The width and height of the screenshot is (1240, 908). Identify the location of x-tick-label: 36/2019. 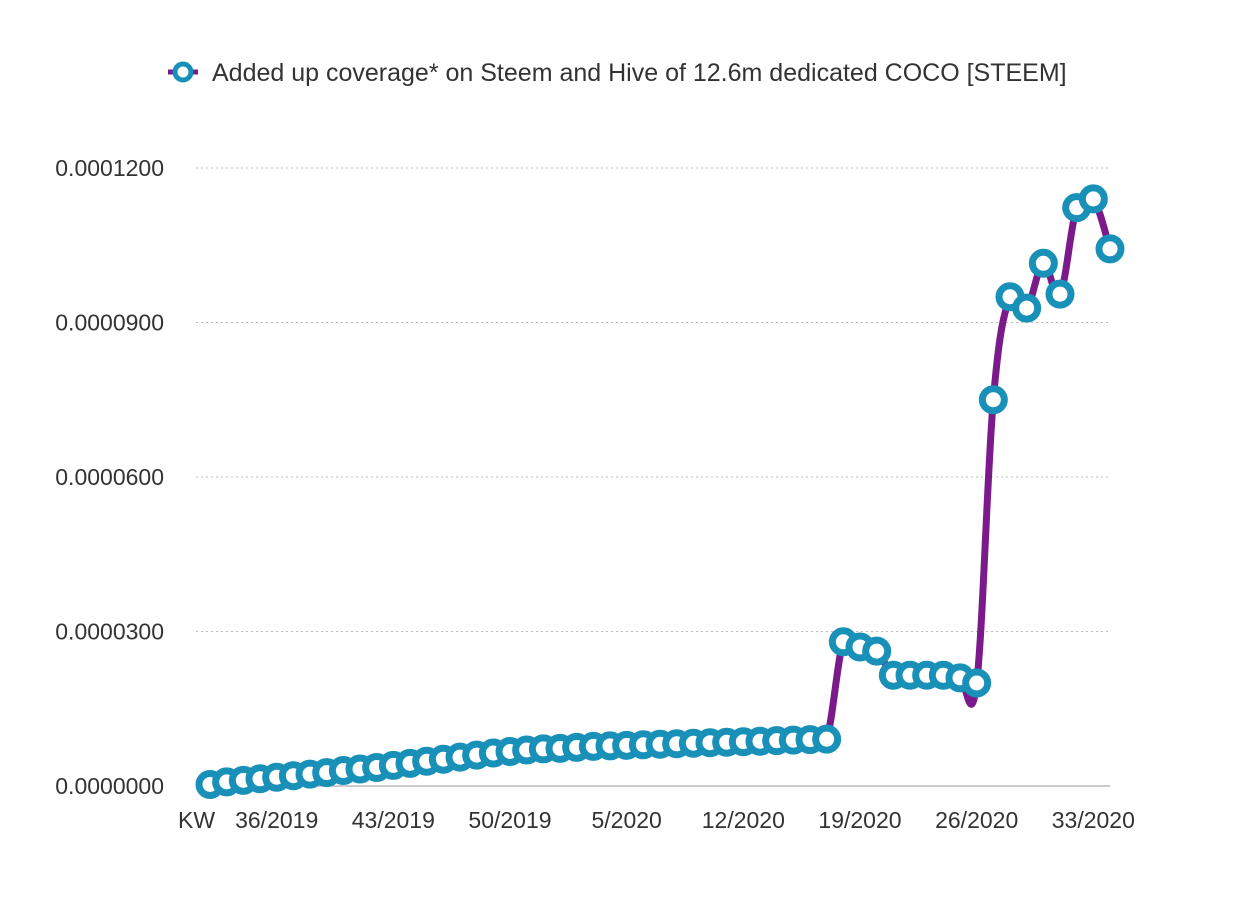
(276, 820).